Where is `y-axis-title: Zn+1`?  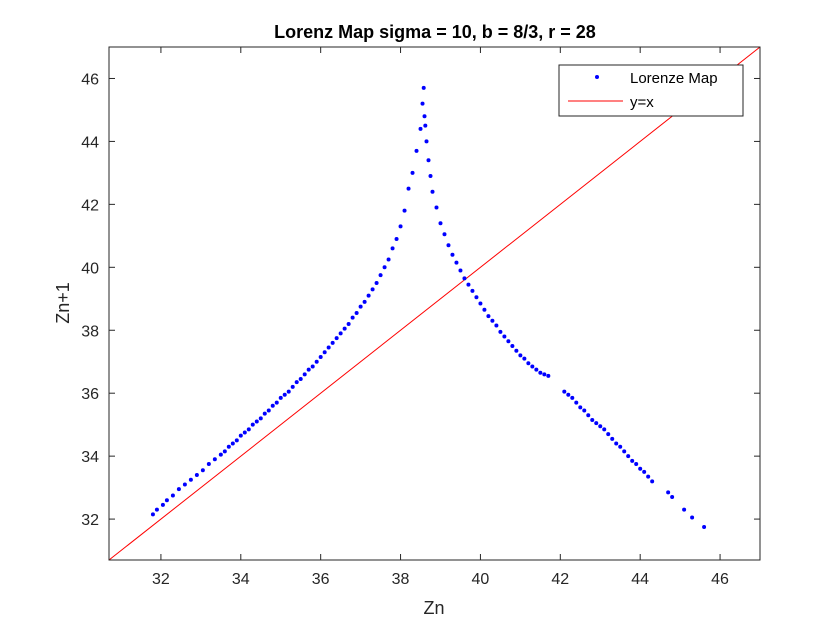 y-axis-title: Zn+1 is located at coordinates (63, 303).